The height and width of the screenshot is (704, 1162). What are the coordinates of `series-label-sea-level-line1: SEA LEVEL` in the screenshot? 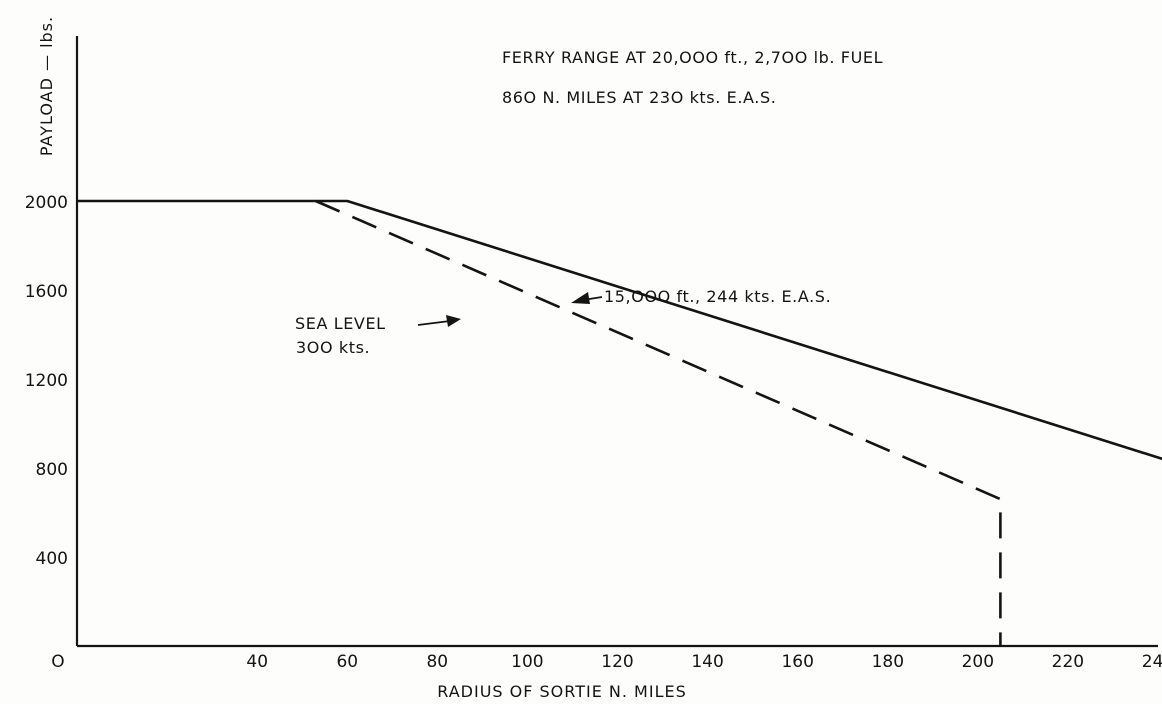 It's located at (340, 323).